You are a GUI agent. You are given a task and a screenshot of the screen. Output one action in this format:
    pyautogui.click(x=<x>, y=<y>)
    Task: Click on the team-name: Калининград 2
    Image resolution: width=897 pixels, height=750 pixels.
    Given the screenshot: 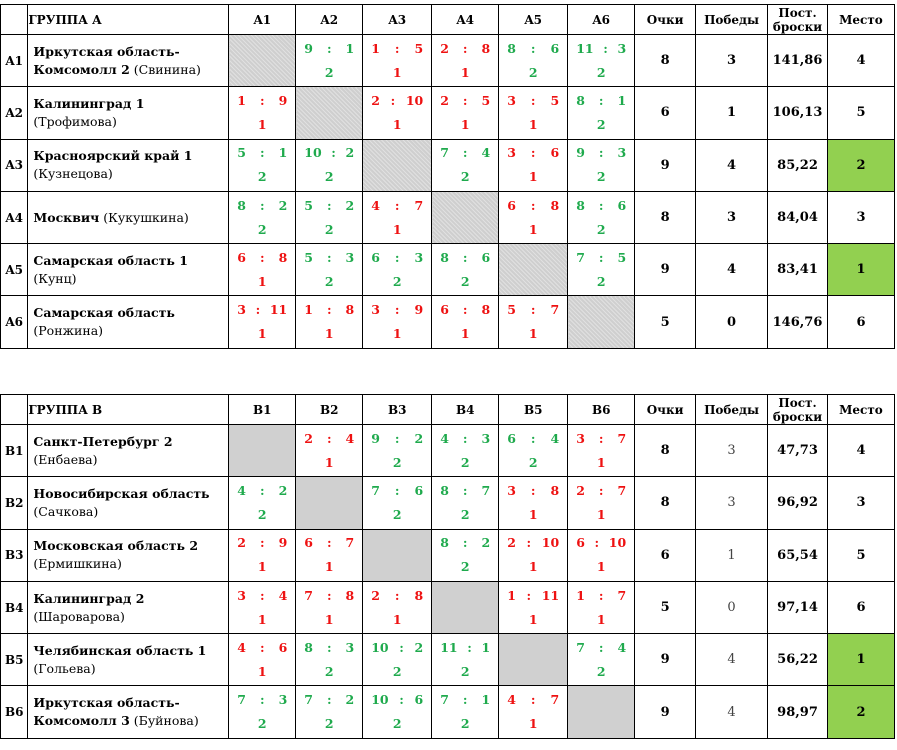 What is the action you would take?
    pyautogui.click(x=89, y=598)
    